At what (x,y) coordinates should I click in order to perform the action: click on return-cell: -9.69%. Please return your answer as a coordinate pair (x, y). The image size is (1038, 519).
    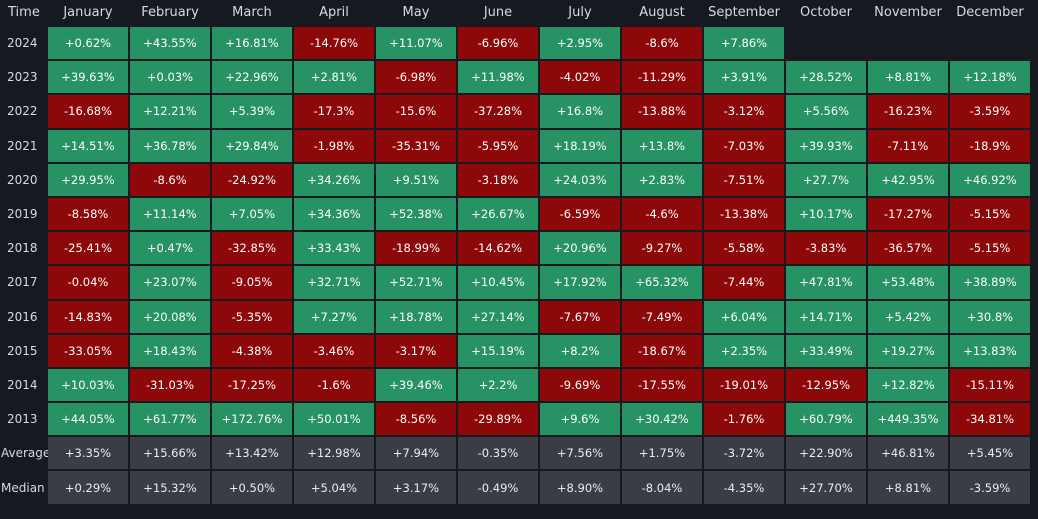
    Looking at the image, I should click on (580, 385).